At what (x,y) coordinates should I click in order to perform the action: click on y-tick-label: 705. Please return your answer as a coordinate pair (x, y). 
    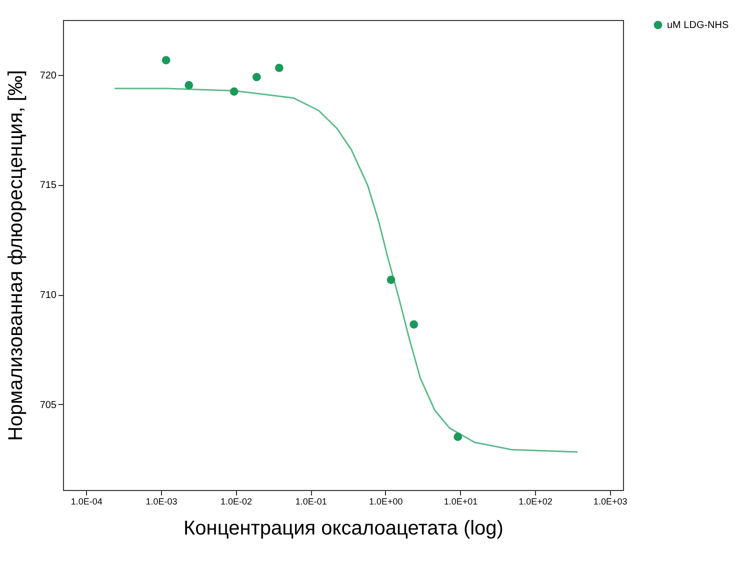
    Looking at the image, I should click on (48, 405).